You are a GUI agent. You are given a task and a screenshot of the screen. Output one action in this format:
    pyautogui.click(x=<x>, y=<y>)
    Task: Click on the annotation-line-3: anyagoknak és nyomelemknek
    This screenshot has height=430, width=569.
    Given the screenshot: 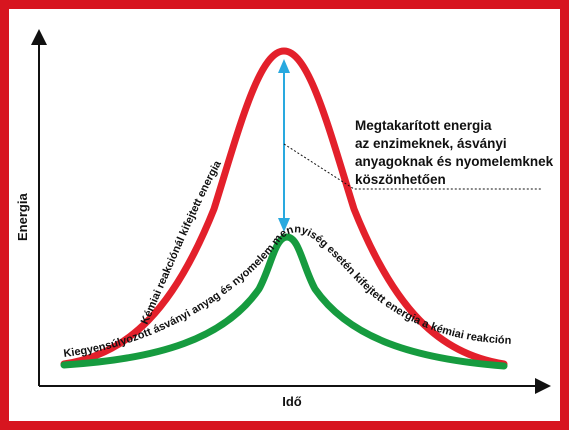 What is the action you would take?
    pyautogui.click(x=454, y=161)
    